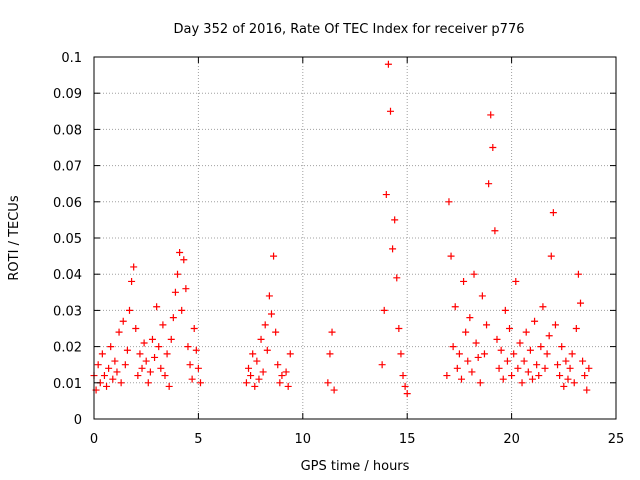 This screenshot has height=480, width=640. I want to click on y-axis-label: ROTI / TECUs, so click(14, 237).